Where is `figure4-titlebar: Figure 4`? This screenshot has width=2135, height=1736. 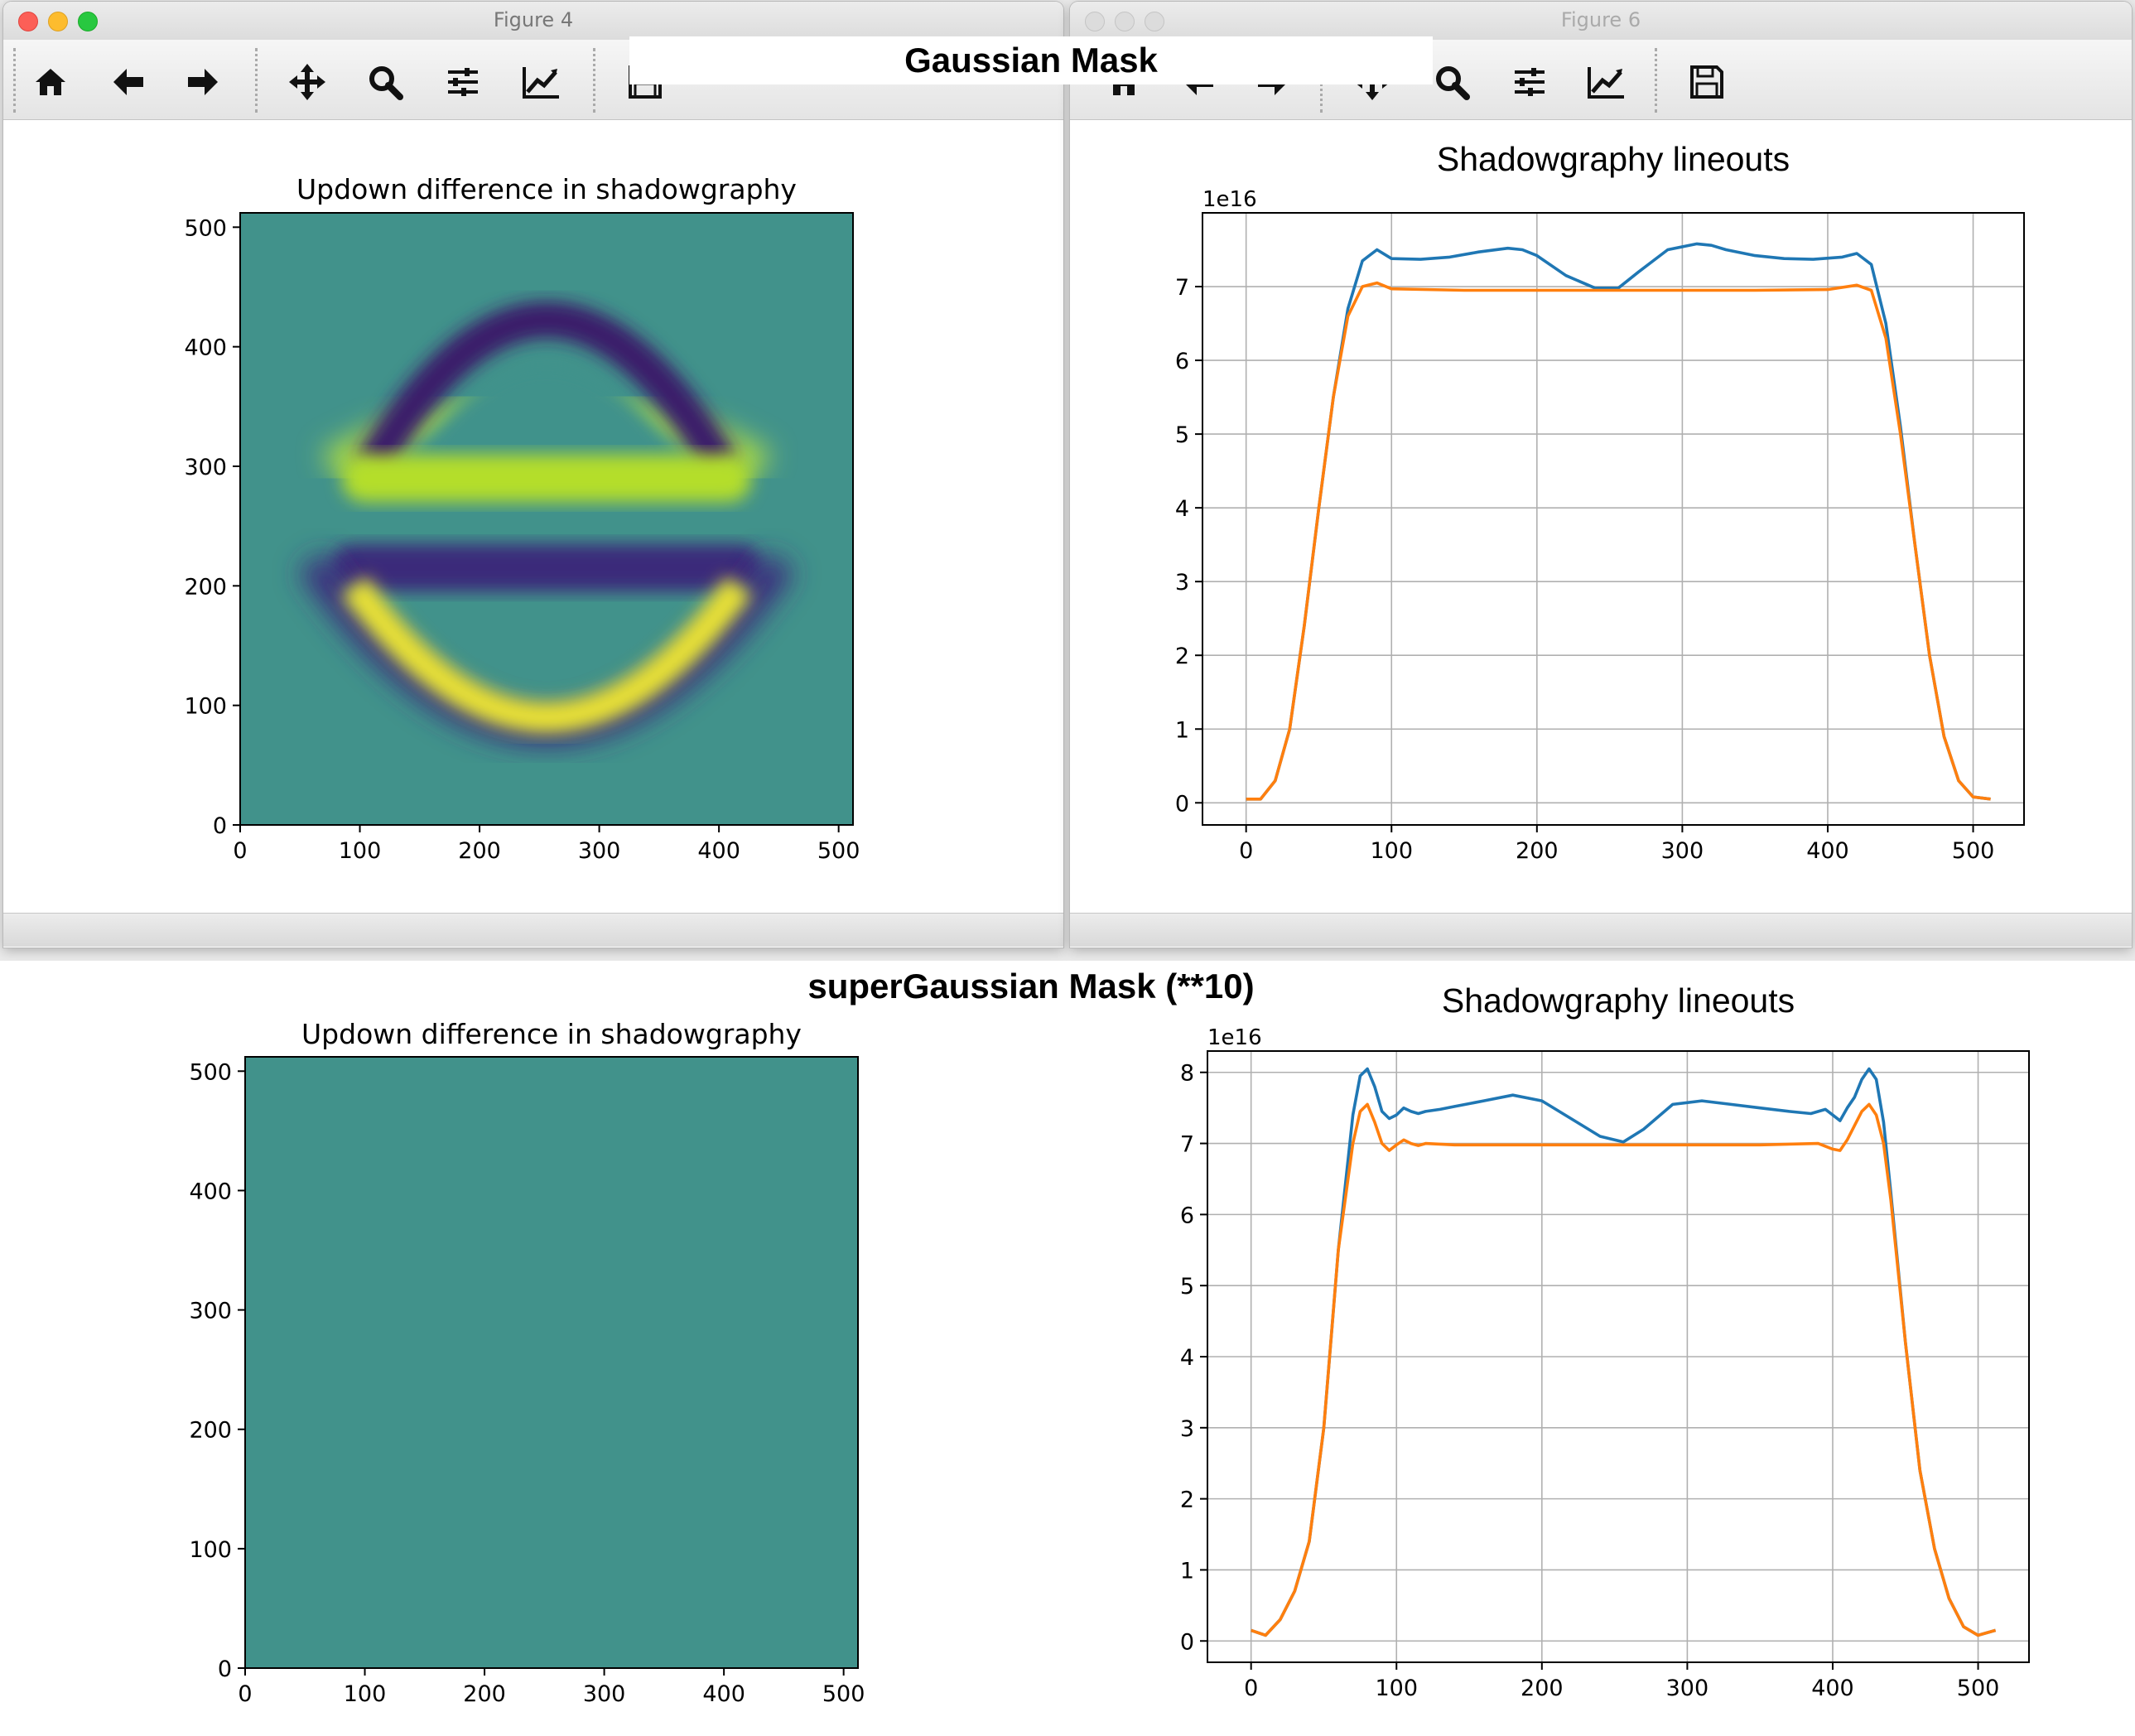
figure4-titlebar: Figure 4 is located at coordinates (533, 21).